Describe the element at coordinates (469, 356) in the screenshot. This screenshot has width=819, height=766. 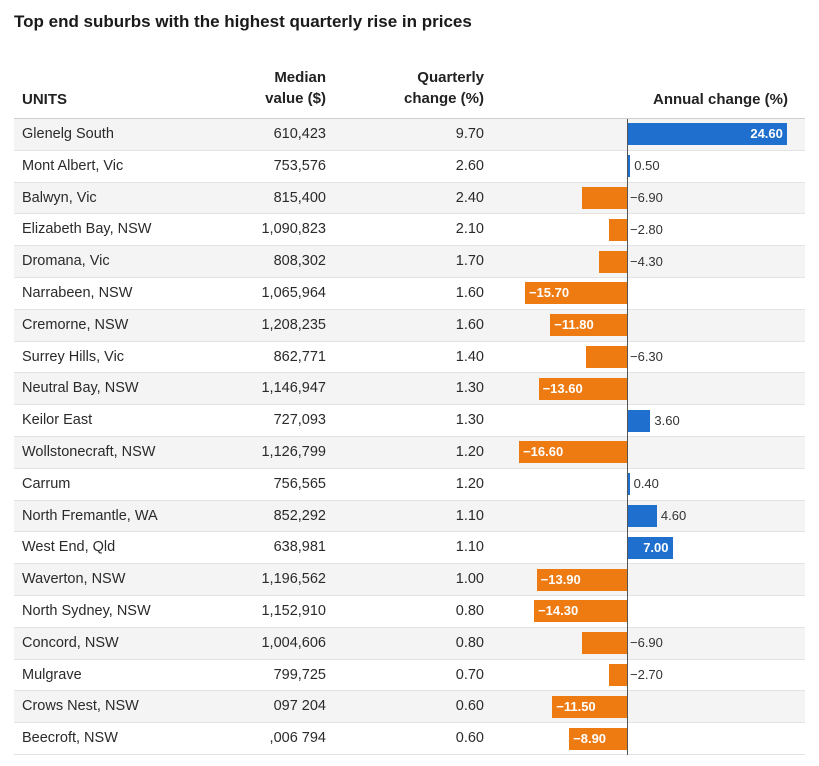
I see `quarterly-change-cell: 1.40` at that location.